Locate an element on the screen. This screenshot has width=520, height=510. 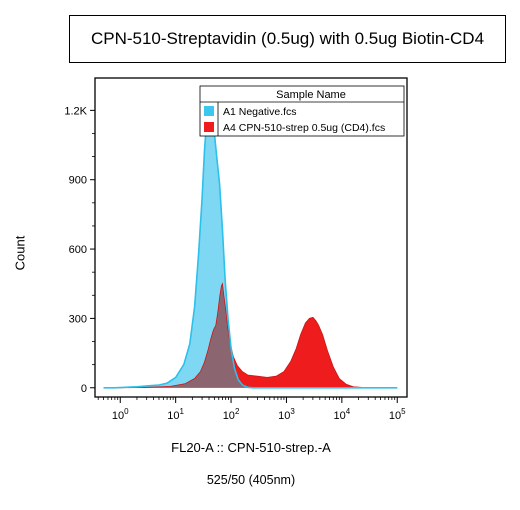
legend-entry-label: A1 Negative.fcs is located at coordinates (260, 112).